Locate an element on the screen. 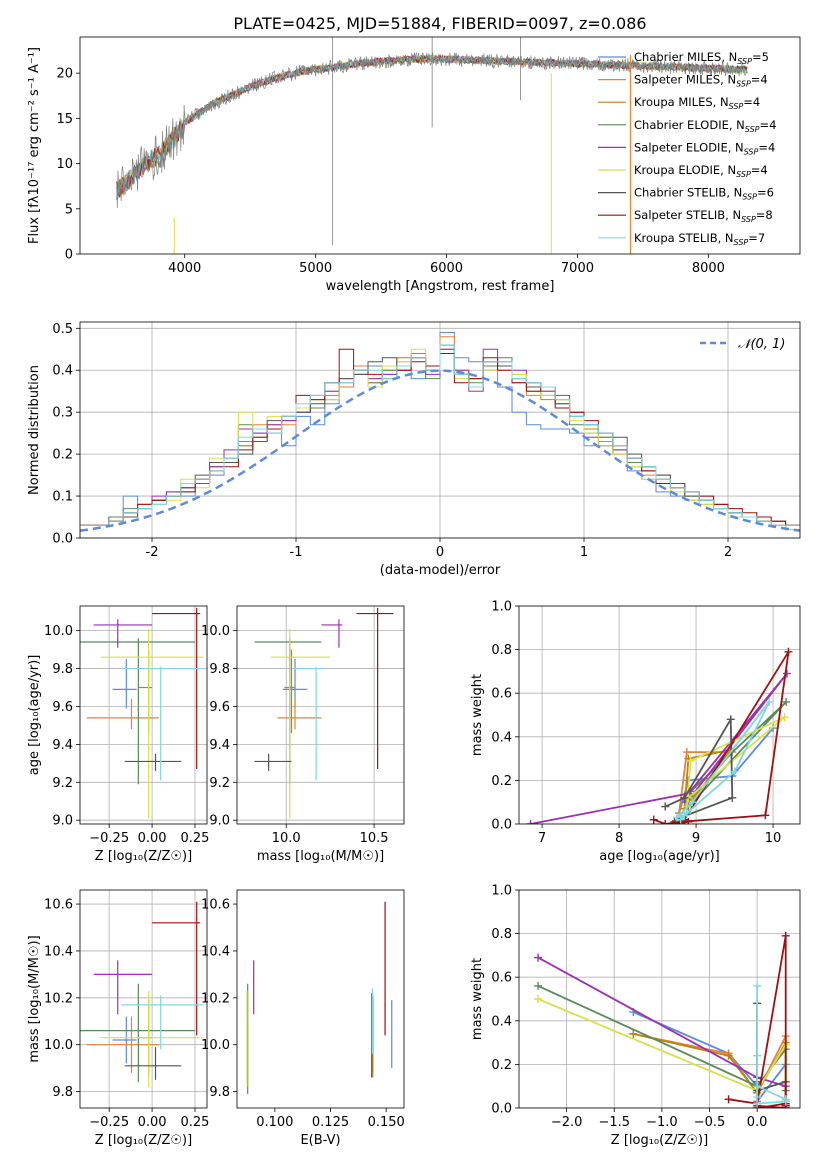 Image resolution: width=819 pixels, height=1174 pixels. y-axis-label: mass weight is located at coordinates (477, 715).